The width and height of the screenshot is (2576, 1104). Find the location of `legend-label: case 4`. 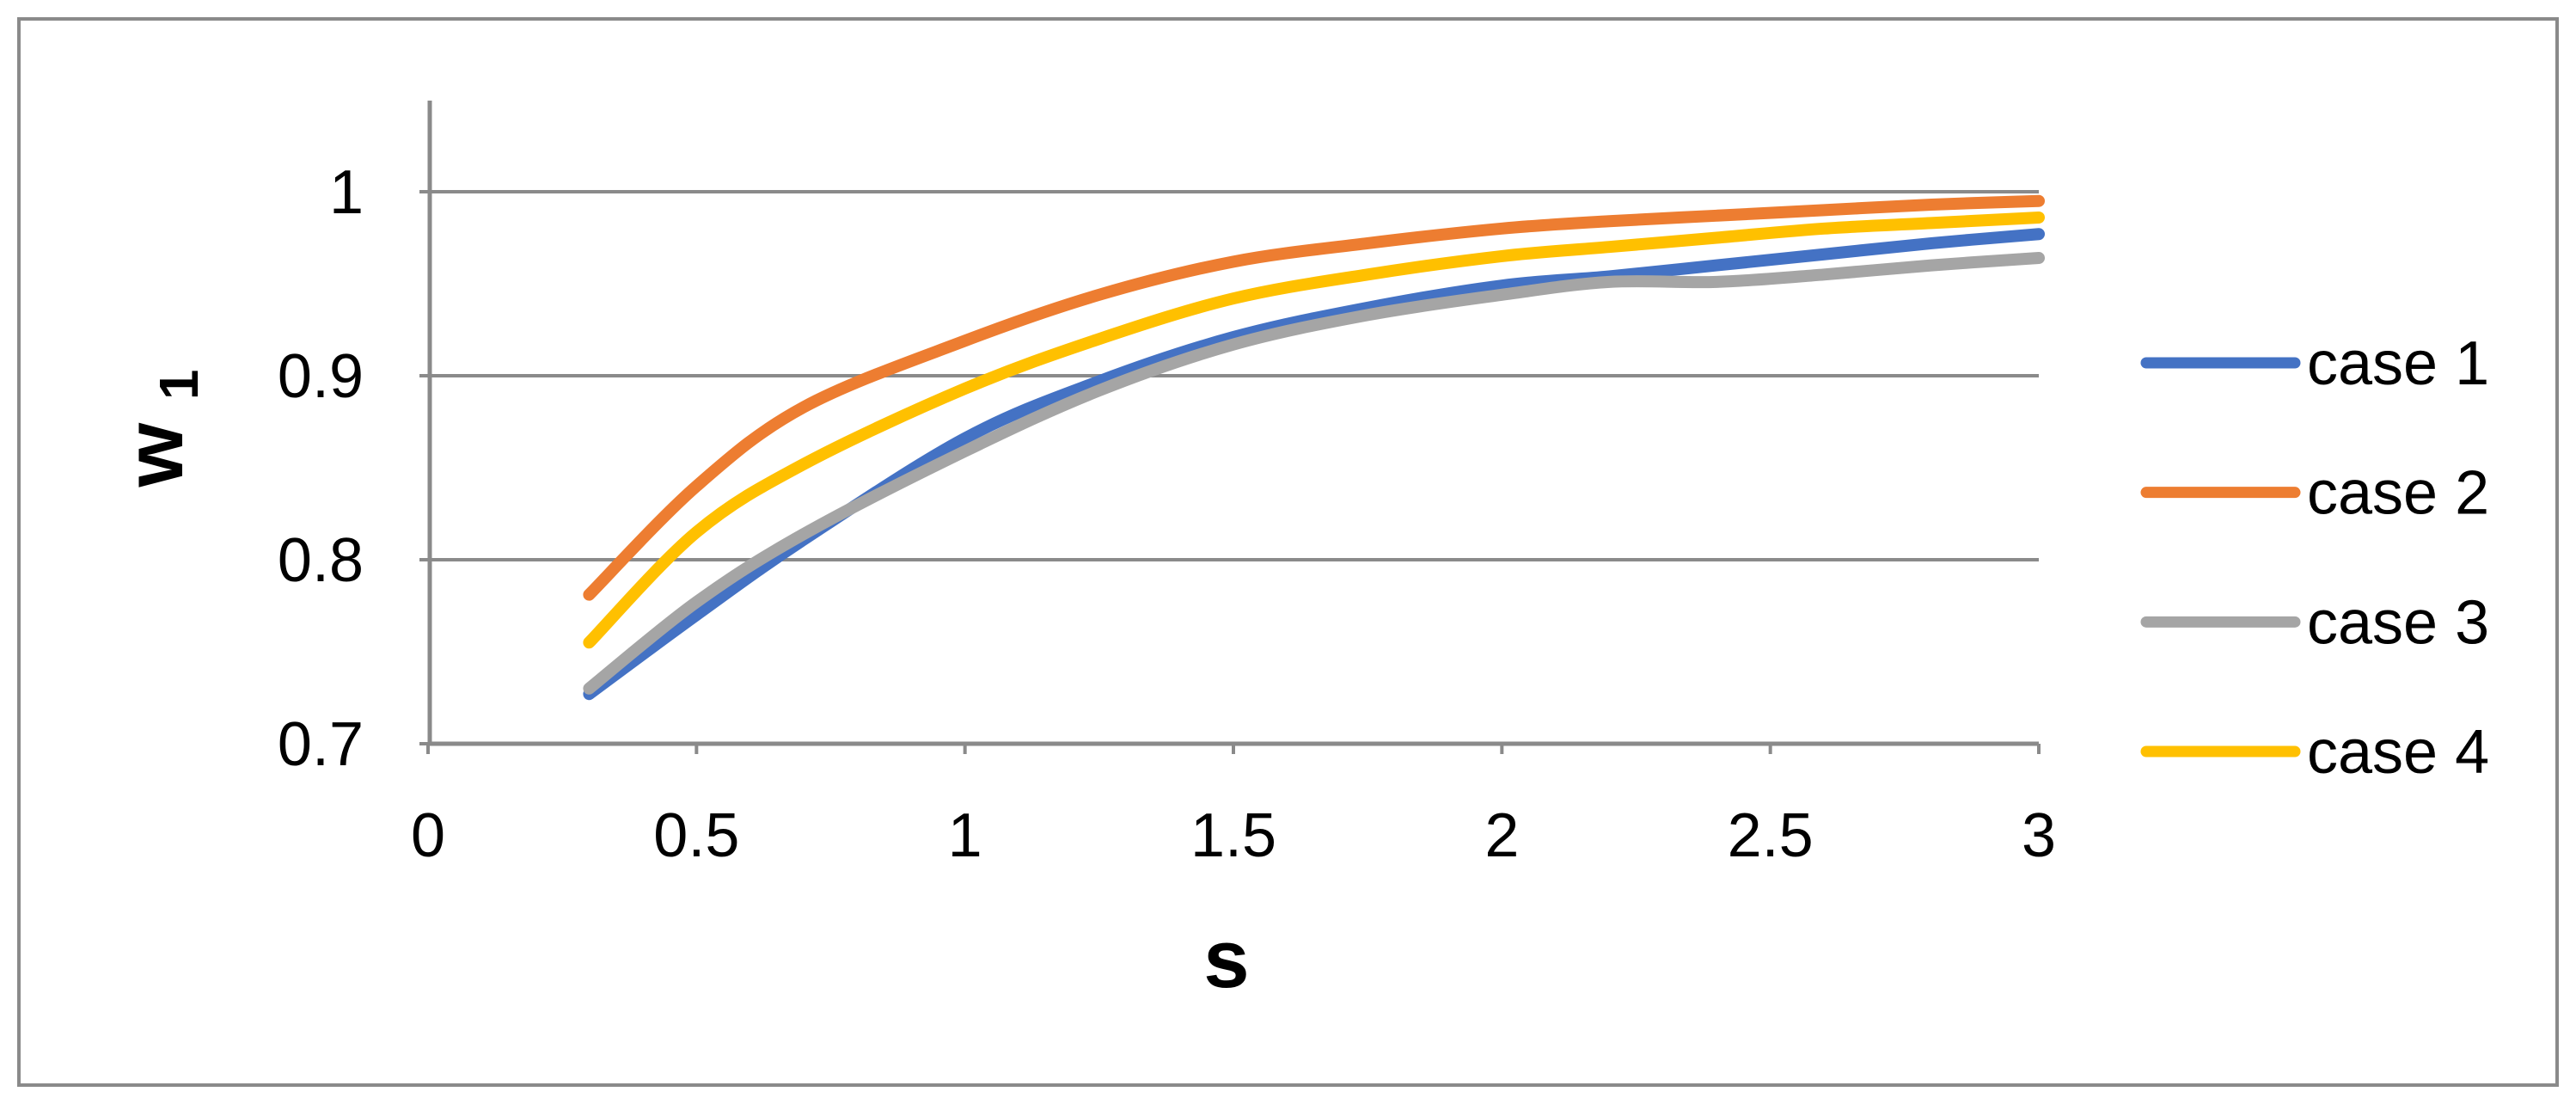

legend-label: case 4 is located at coordinates (2398, 752).